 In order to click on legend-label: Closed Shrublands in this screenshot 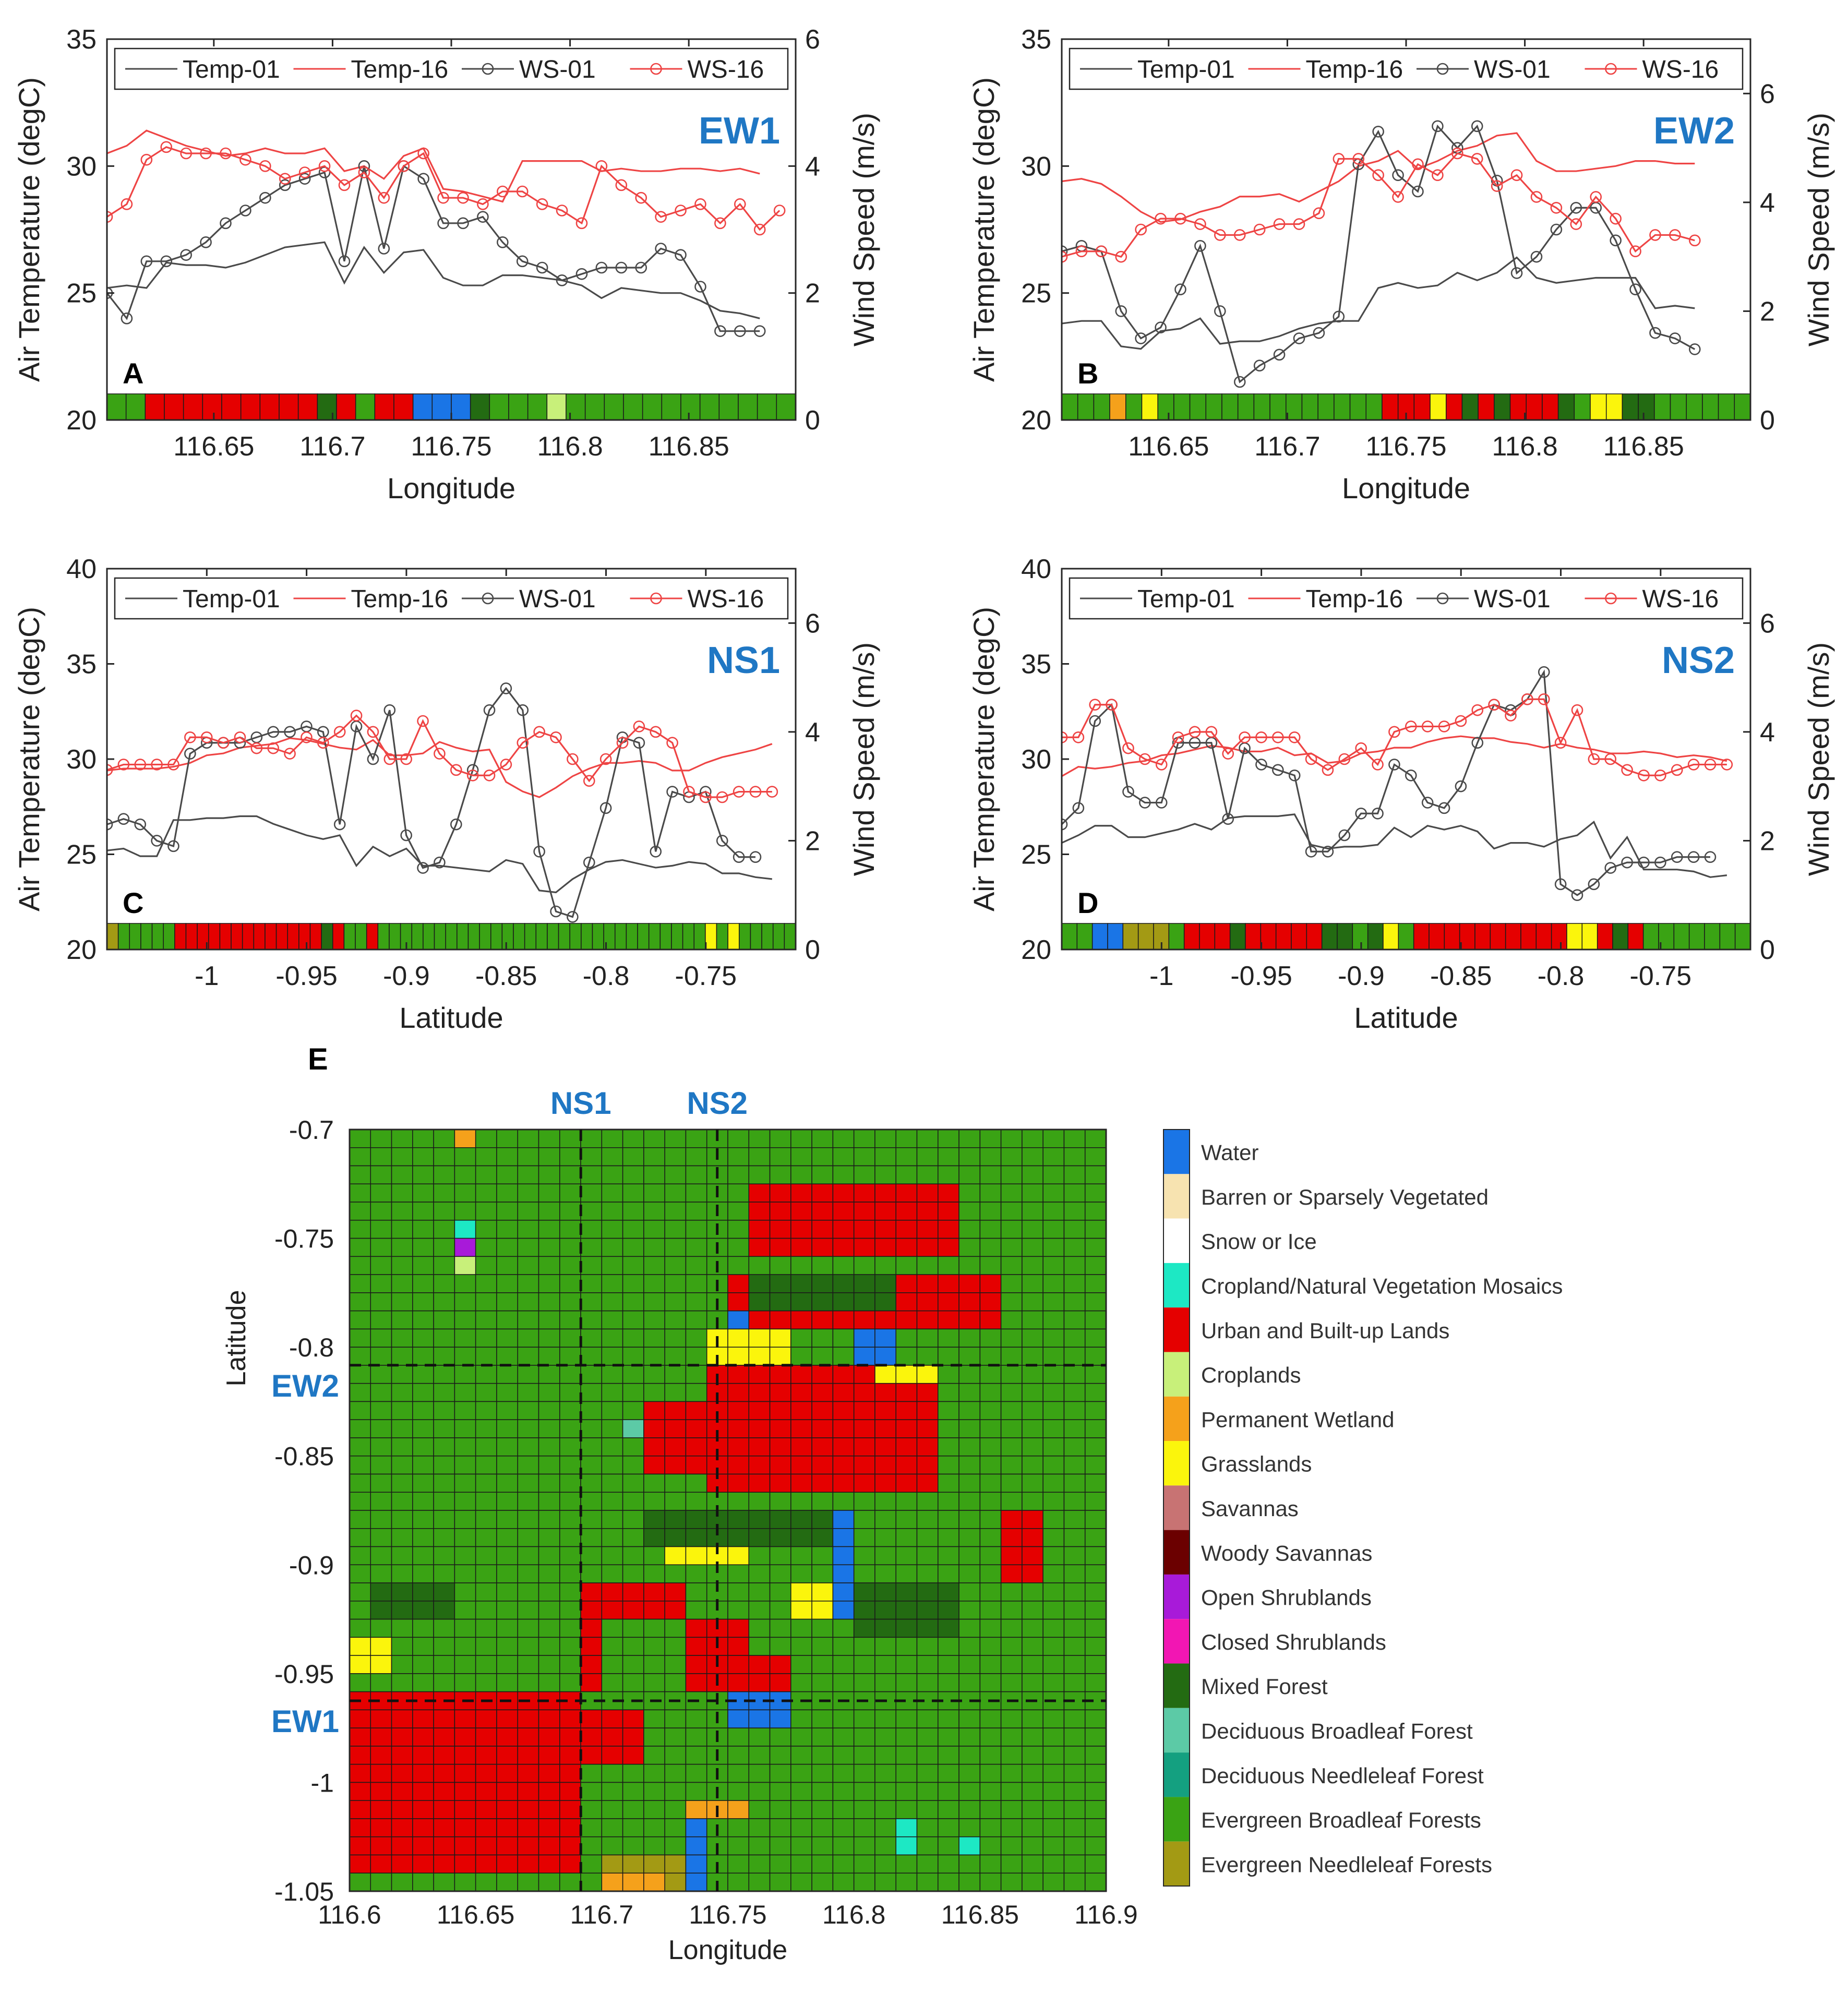, I will do `click(1293, 1642)`.